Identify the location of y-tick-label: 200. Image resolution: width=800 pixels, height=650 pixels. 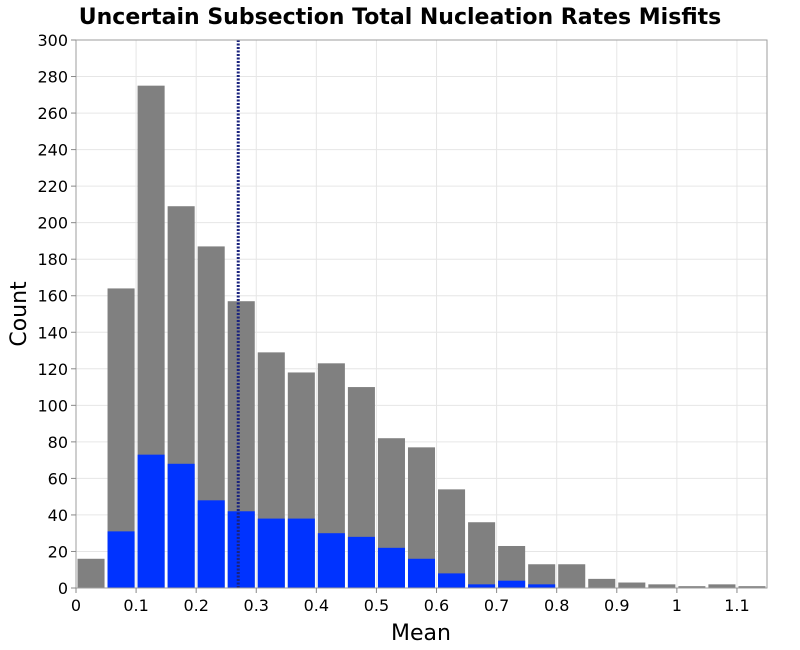
(52, 223).